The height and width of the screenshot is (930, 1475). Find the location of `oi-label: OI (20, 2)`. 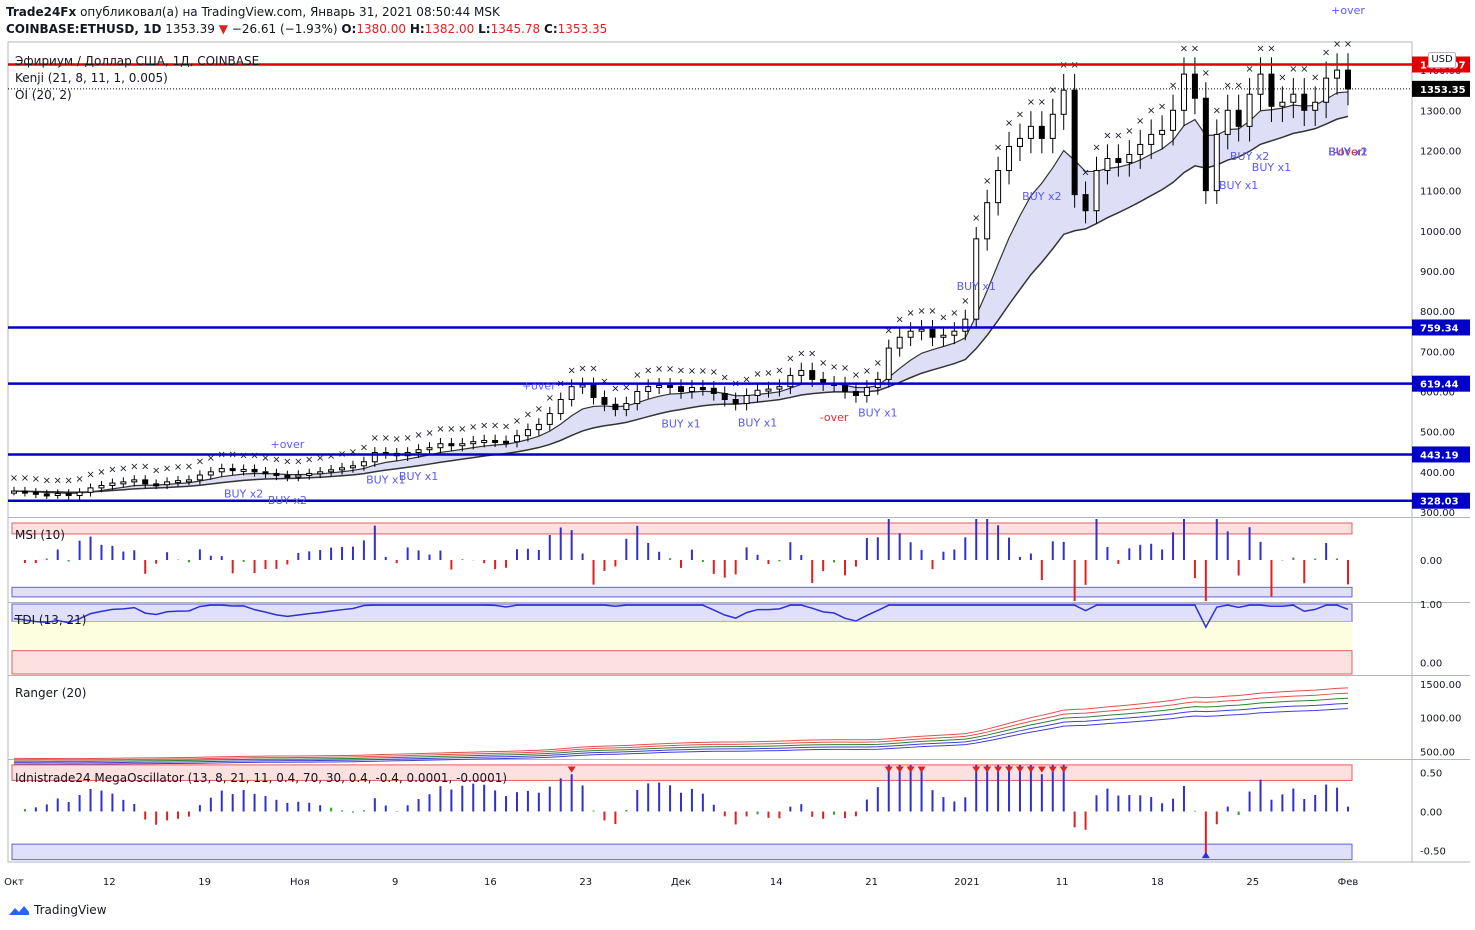

oi-label: OI (20, 2) is located at coordinates (43, 95).